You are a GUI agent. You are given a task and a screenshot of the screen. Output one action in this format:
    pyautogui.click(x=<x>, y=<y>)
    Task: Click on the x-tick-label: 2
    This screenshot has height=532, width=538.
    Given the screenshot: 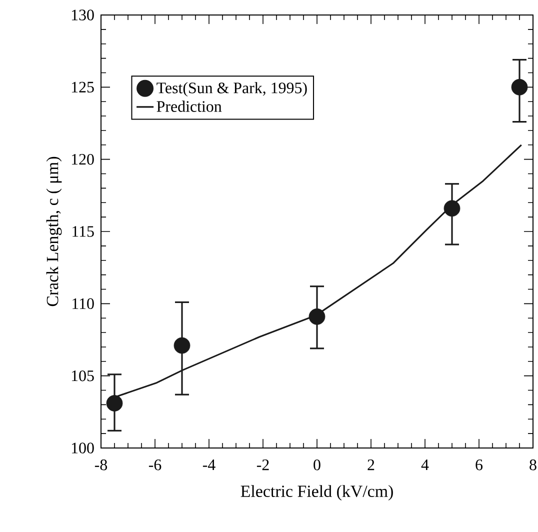 What is the action you would take?
    pyautogui.click(x=371, y=465)
    